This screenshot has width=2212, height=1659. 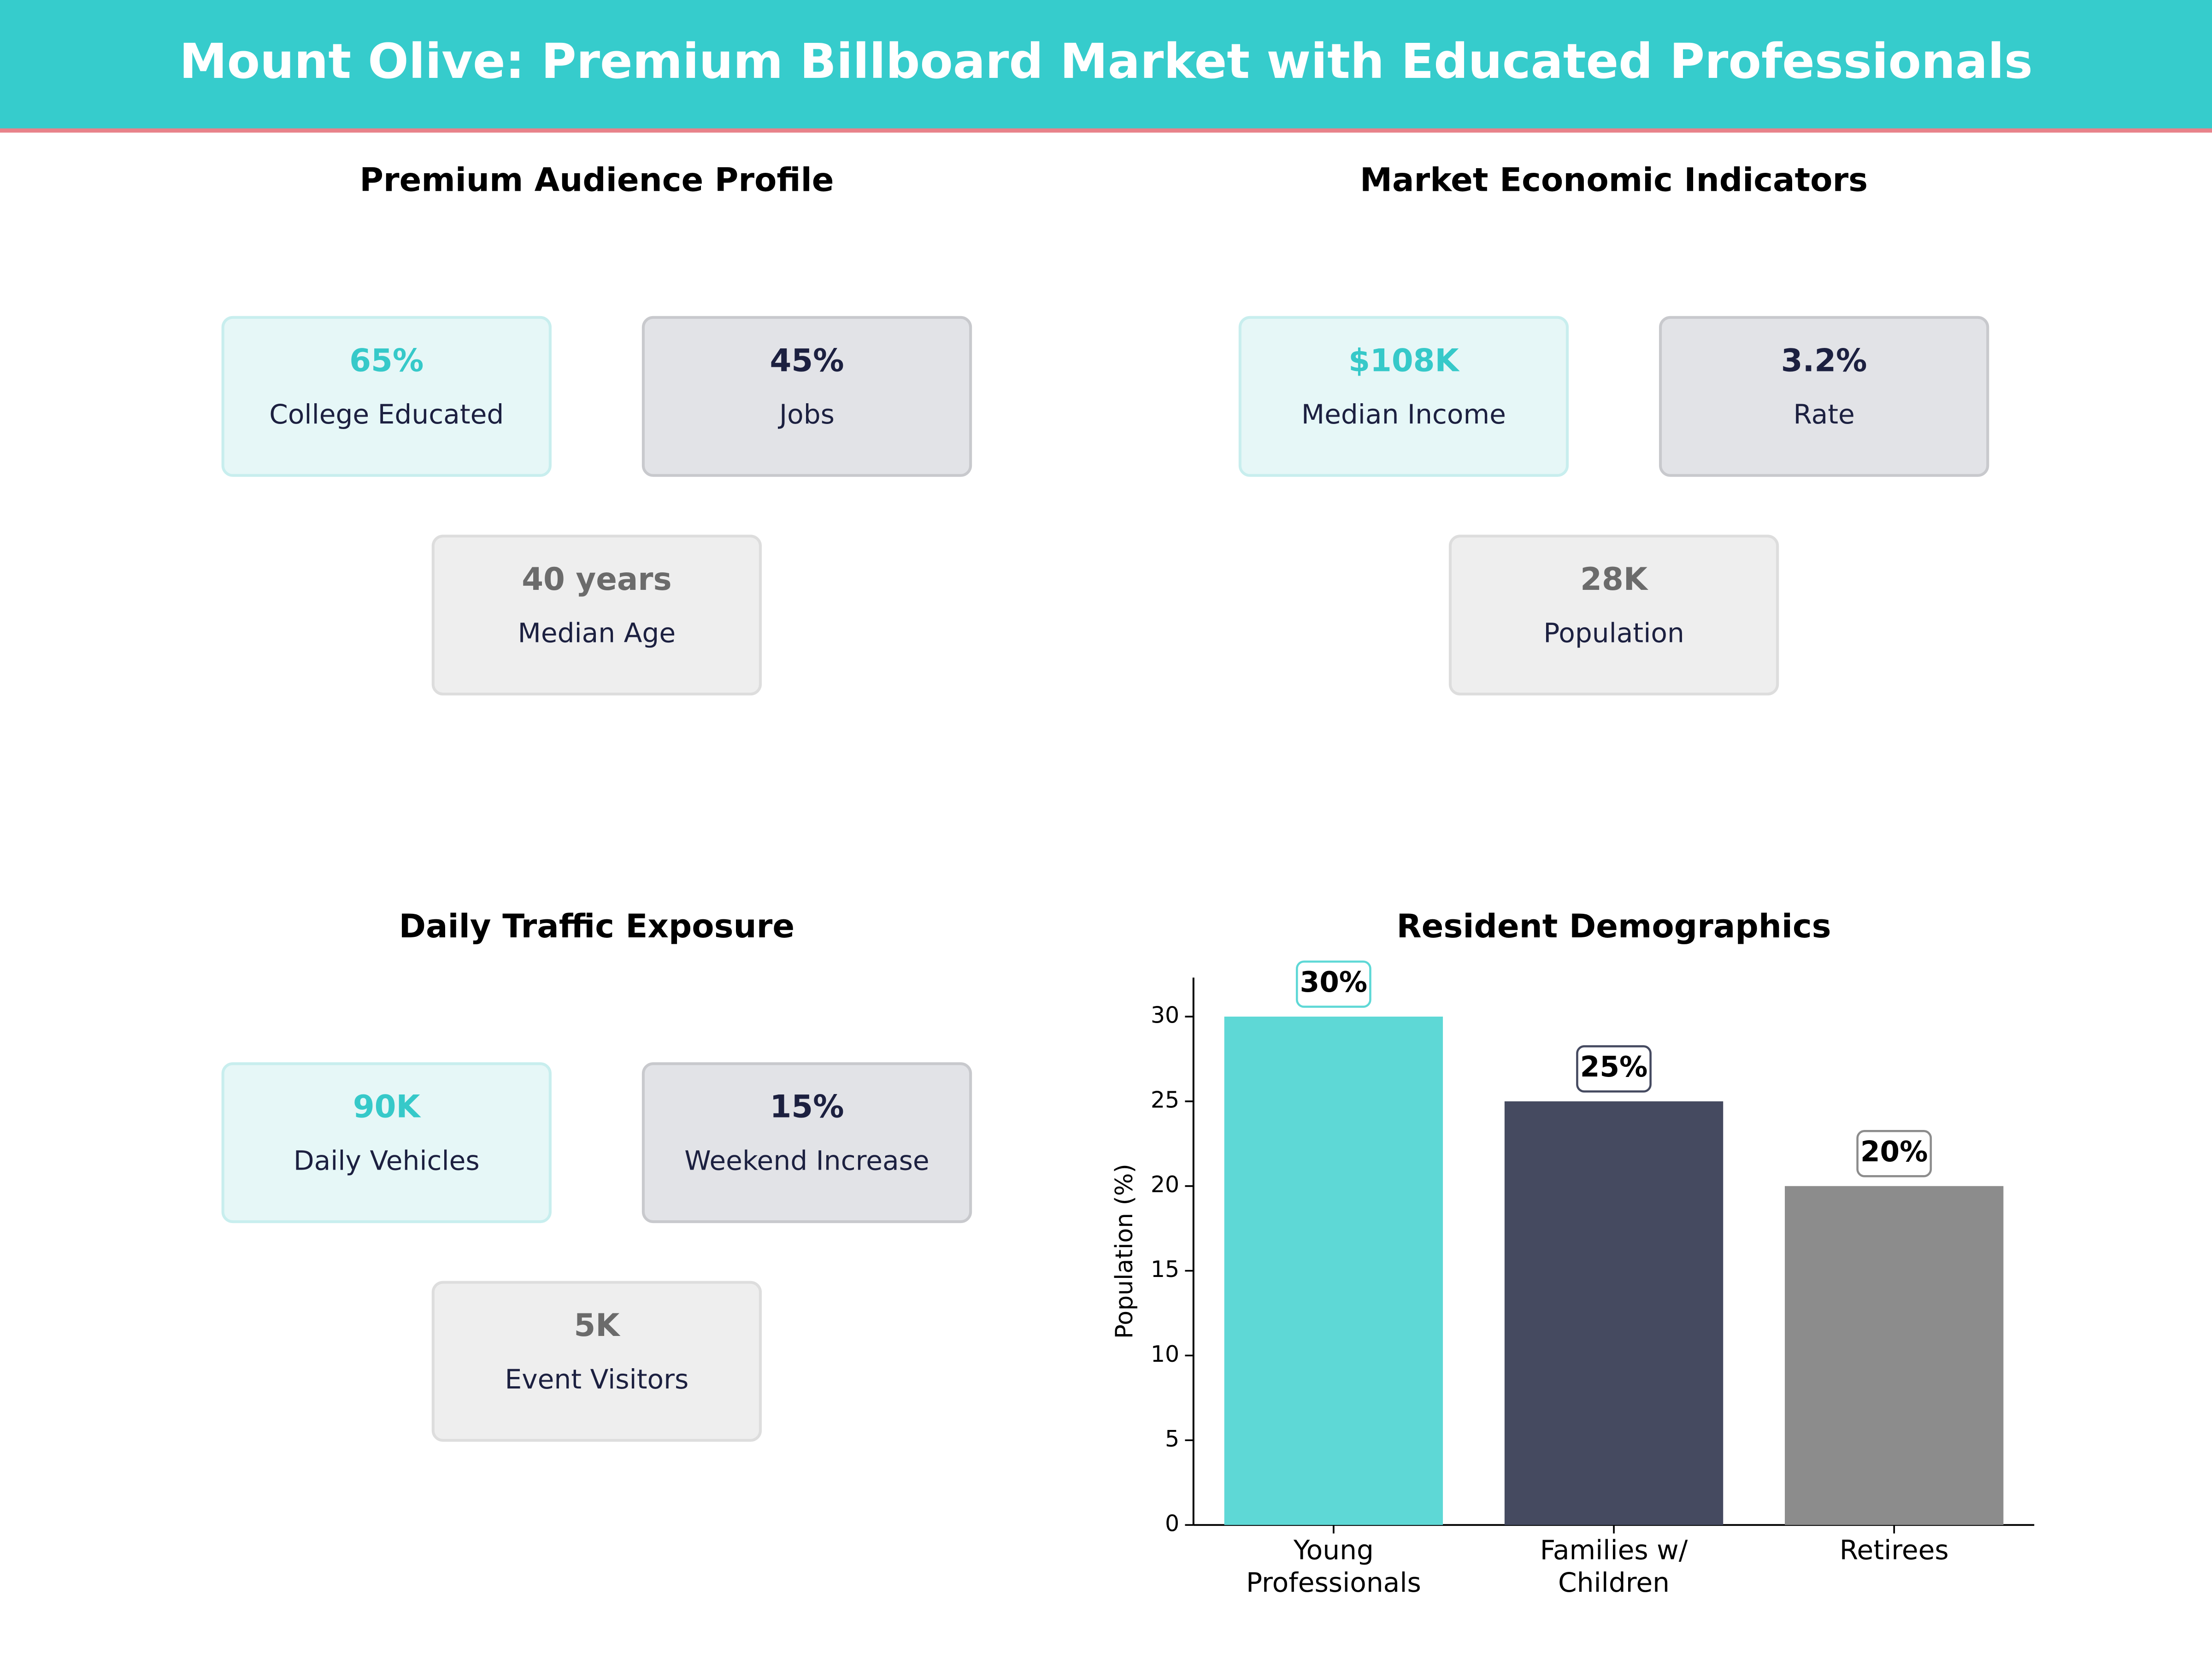 I want to click on value-label: 20%, so click(x=1894, y=1151).